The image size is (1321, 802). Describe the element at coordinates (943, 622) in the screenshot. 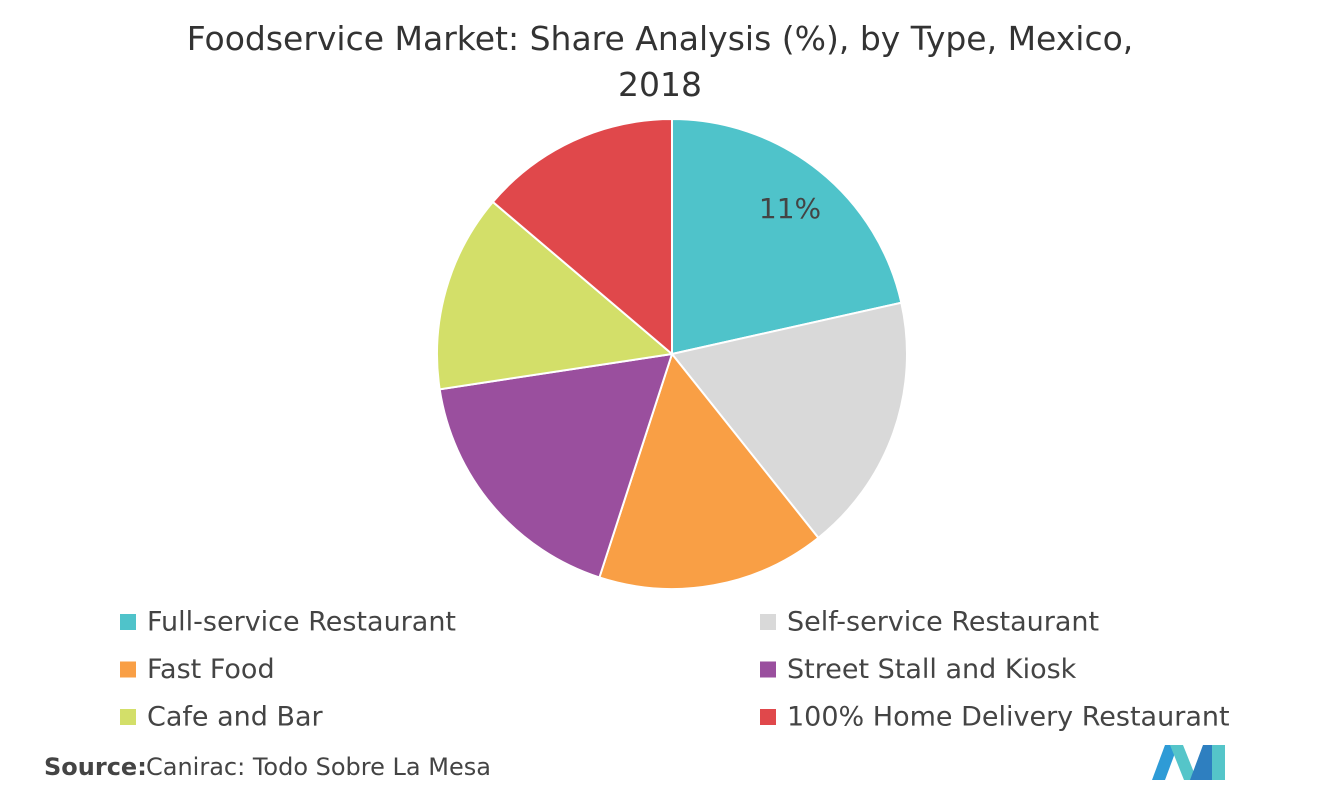

I see `legend-label: Self-service Restaurant` at that location.